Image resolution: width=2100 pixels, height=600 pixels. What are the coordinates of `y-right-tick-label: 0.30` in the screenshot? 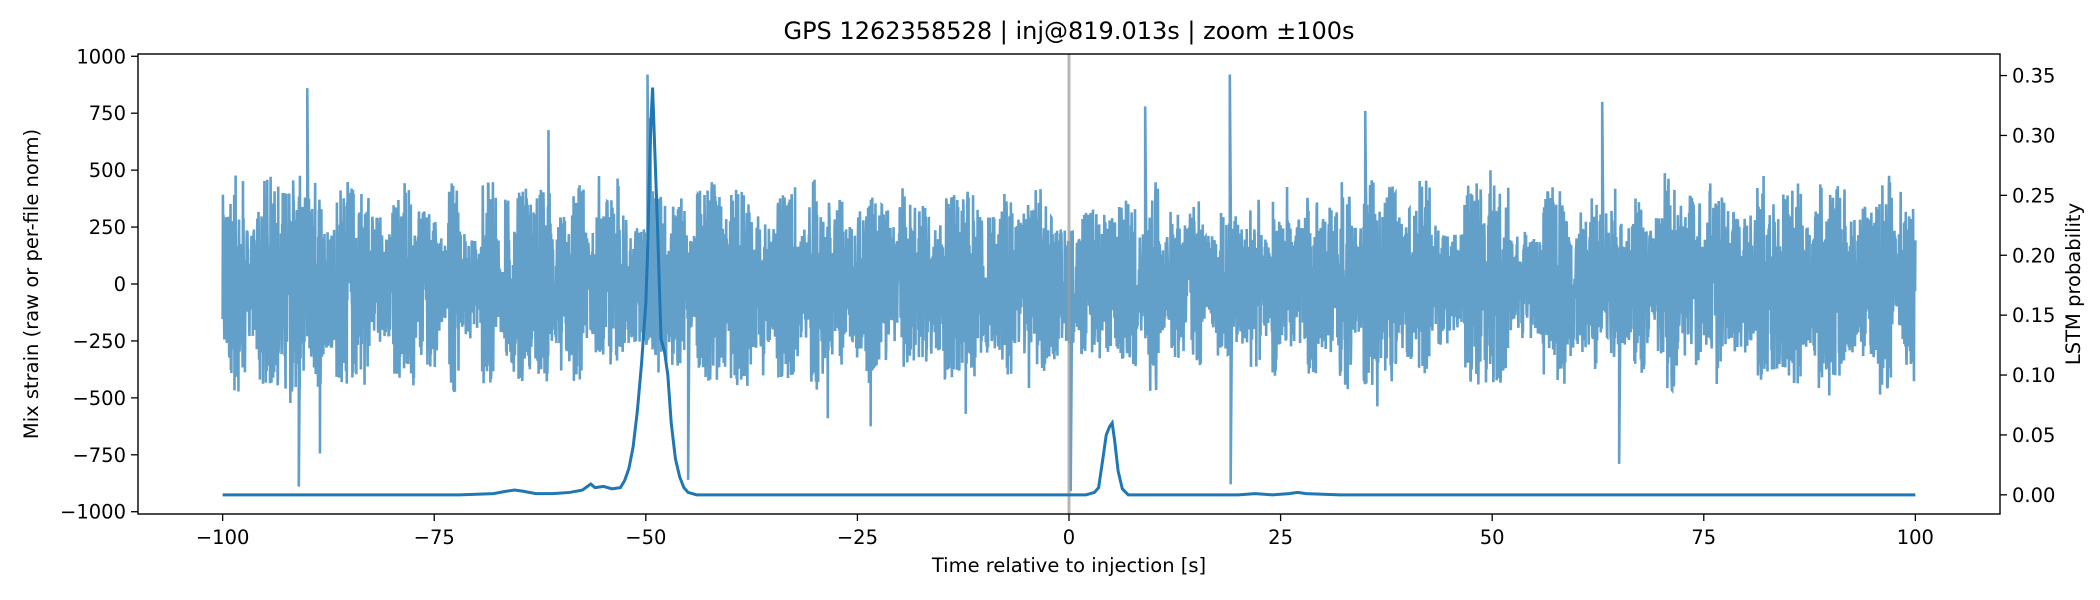 It's located at (2033, 135).